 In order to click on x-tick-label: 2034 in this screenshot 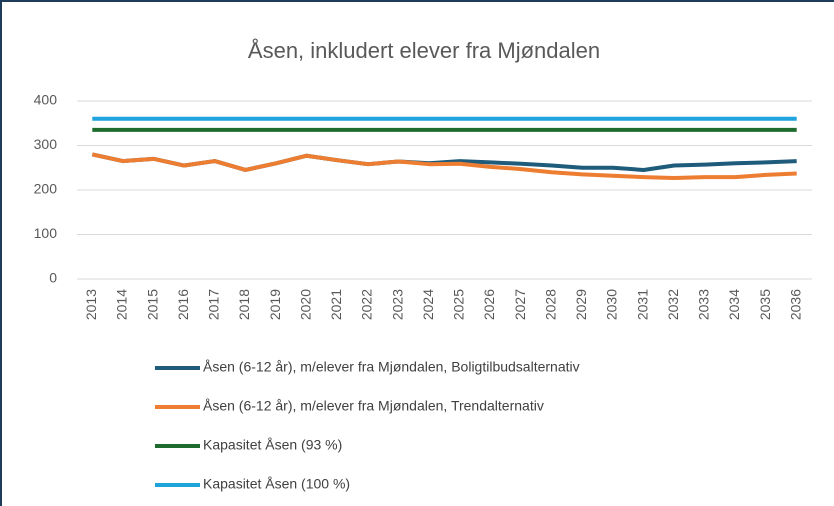, I will do `click(734, 304)`.